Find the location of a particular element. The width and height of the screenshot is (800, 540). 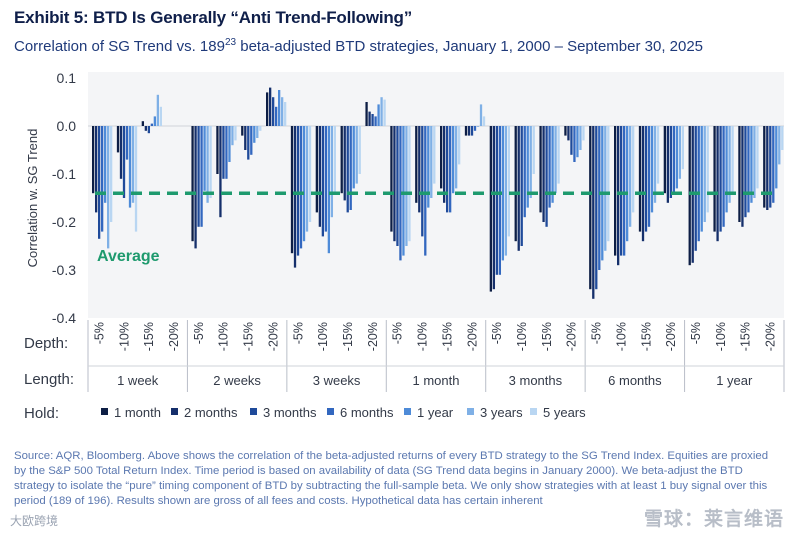

length-label: 3 months is located at coordinates (536, 380).